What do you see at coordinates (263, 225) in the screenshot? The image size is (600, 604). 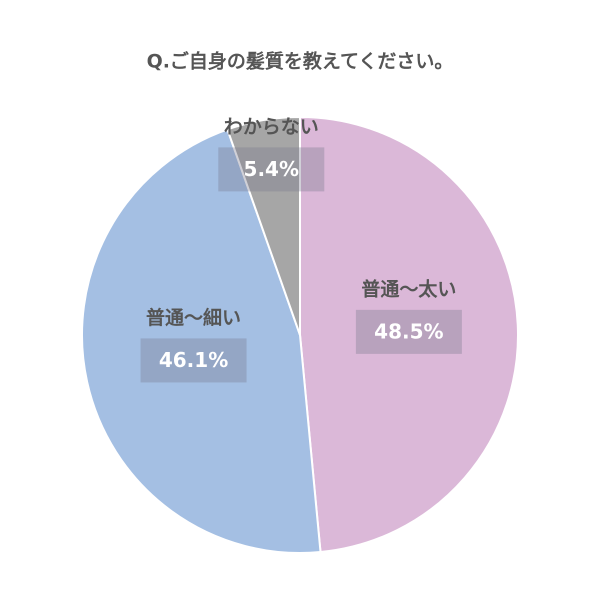 I see `pie-slice` at bounding box center [263, 225].